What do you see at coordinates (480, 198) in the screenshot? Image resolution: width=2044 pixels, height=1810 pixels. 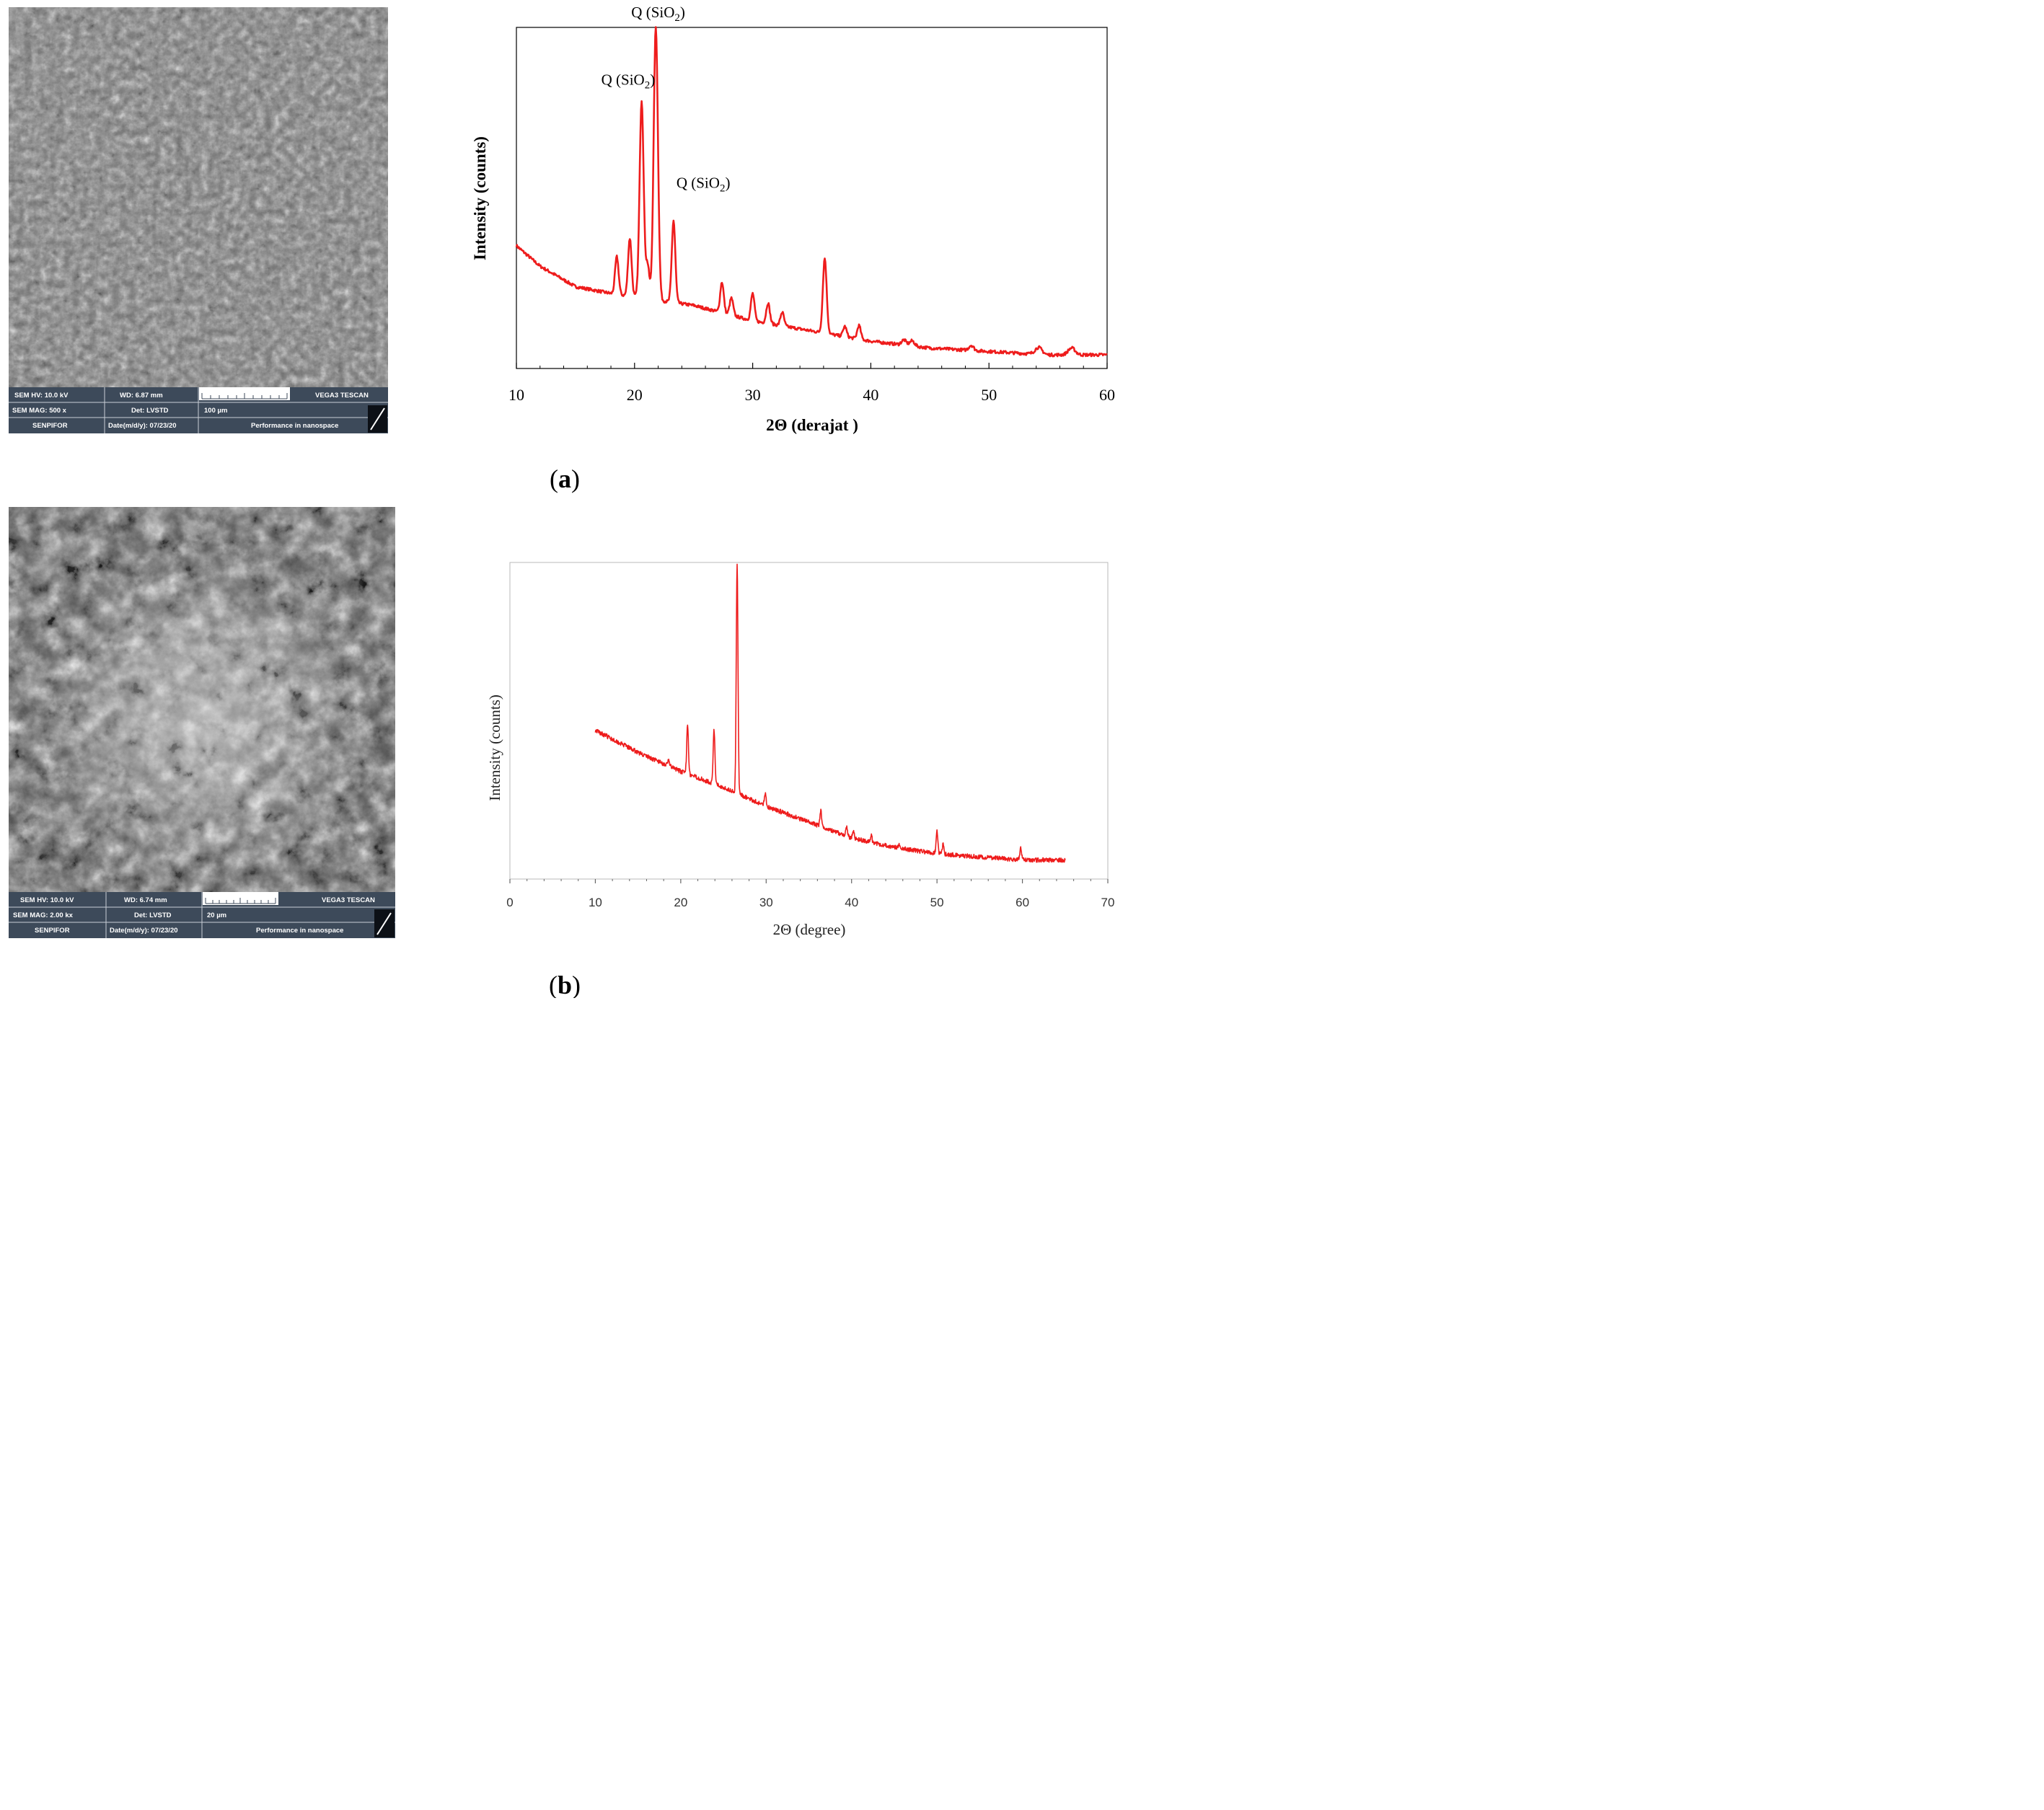 I see `y-axis-title-a: Intensity (counts)` at bounding box center [480, 198].